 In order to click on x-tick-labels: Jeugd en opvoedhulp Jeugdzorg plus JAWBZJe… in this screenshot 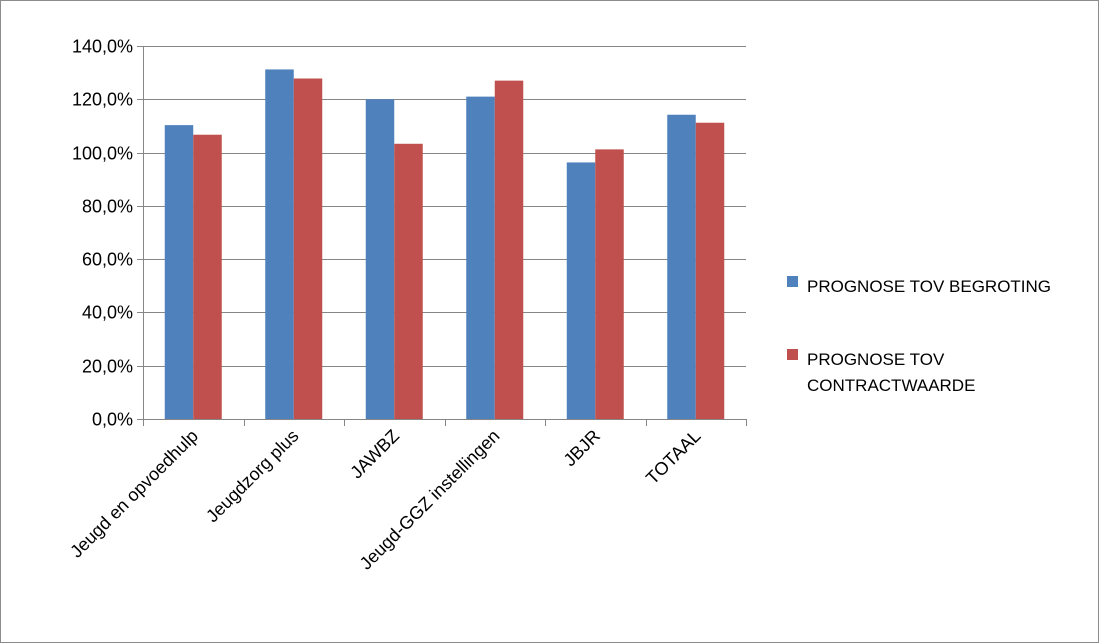, I will do `click(385, 500)`.